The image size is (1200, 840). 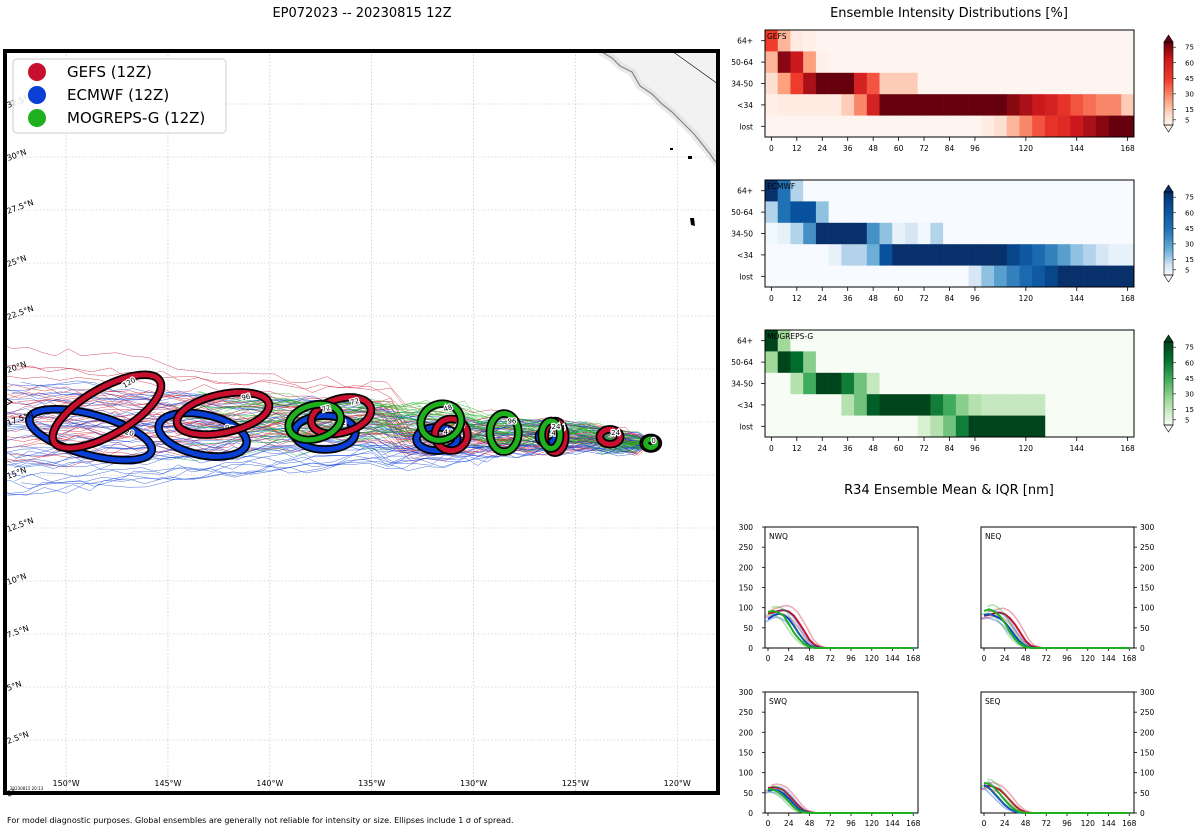 I want to click on ellipse-hour-label: 48, so click(x=448, y=432).